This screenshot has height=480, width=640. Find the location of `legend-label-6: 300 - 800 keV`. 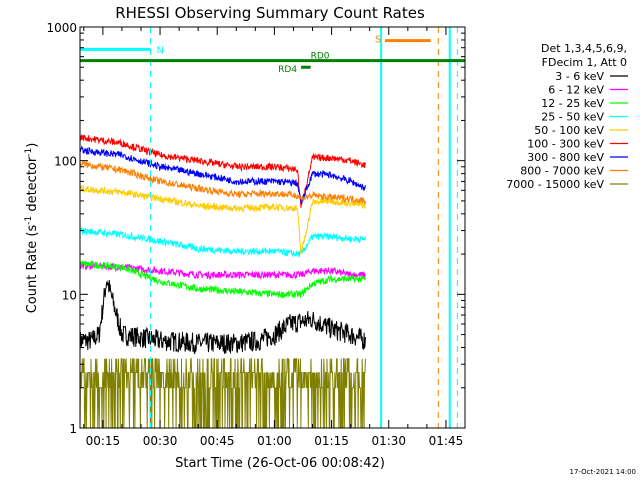

legend-label-6: 300 - 800 keV is located at coordinates (565, 157).